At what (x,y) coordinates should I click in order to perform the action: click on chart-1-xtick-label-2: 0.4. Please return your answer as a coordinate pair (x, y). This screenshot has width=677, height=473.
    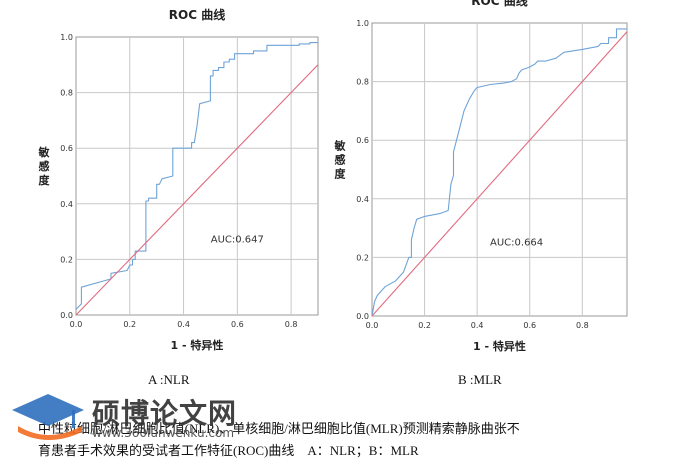
    Looking at the image, I should click on (477, 325).